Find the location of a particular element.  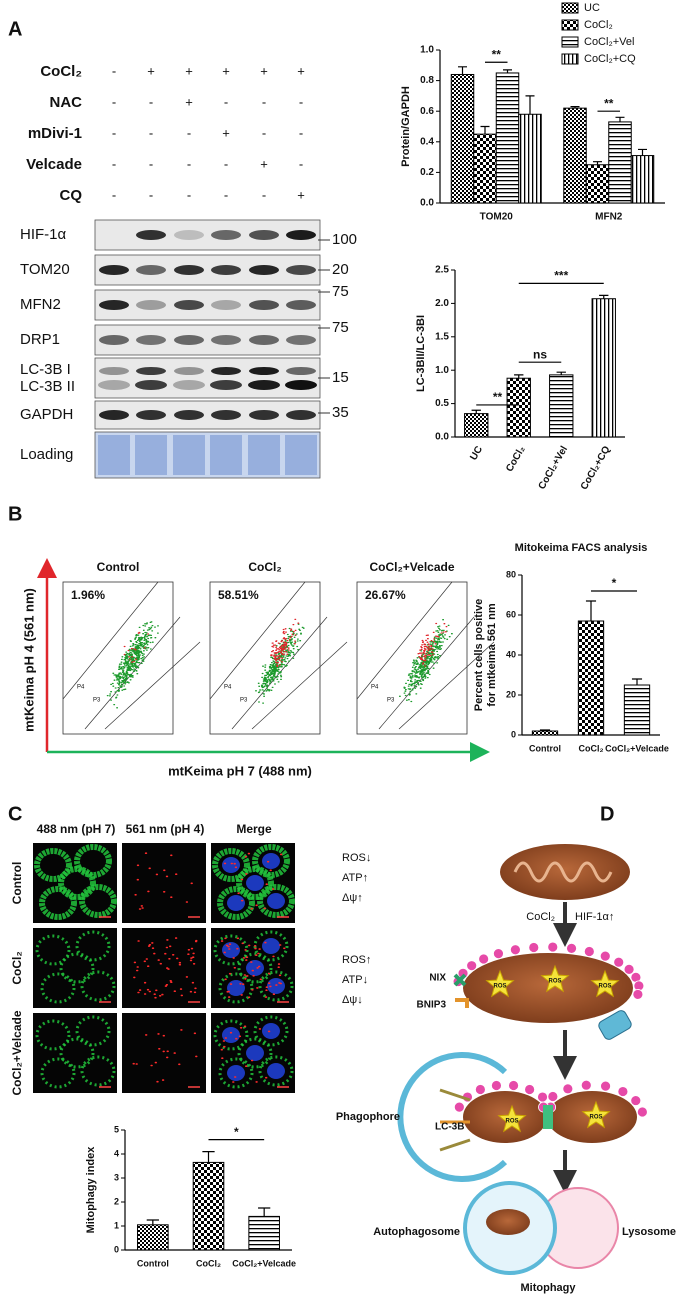

blot-frame is located at coordinates (207, 305).